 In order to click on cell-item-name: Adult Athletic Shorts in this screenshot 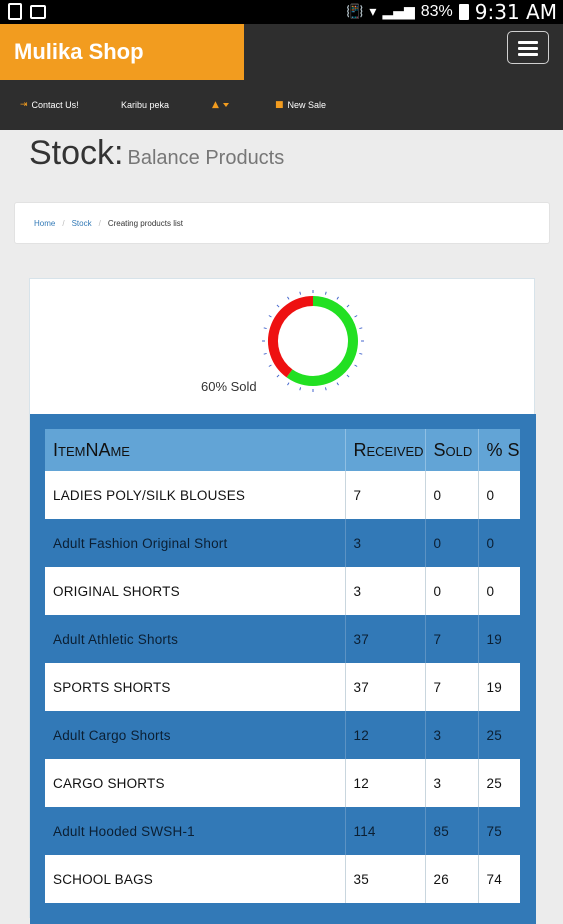, I will do `click(195, 639)`.